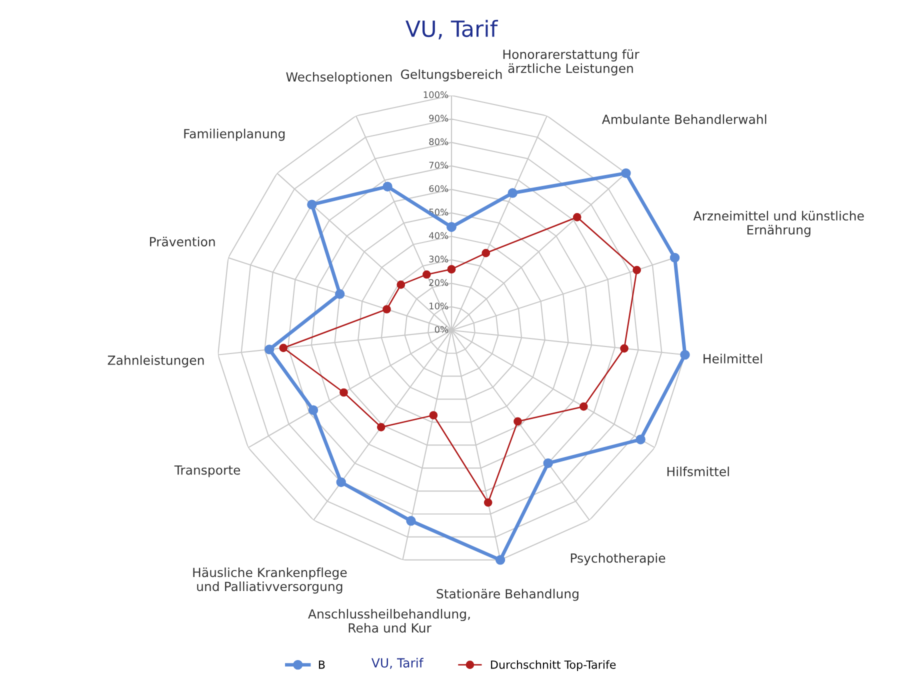  I want to click on y-tick-label: 60%, so click(438, 188).